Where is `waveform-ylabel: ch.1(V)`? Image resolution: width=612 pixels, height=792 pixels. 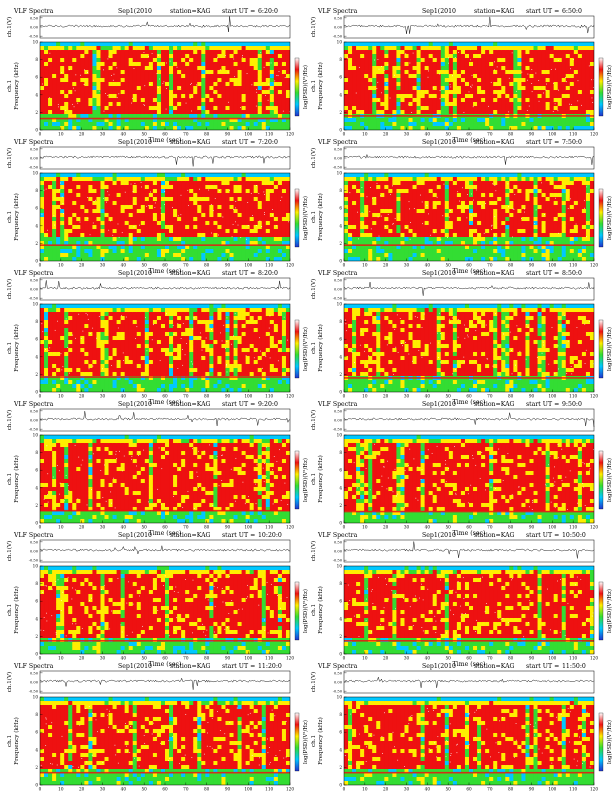 waveform-ylabel: ch.1(V) is located at coordinates (313, 158).